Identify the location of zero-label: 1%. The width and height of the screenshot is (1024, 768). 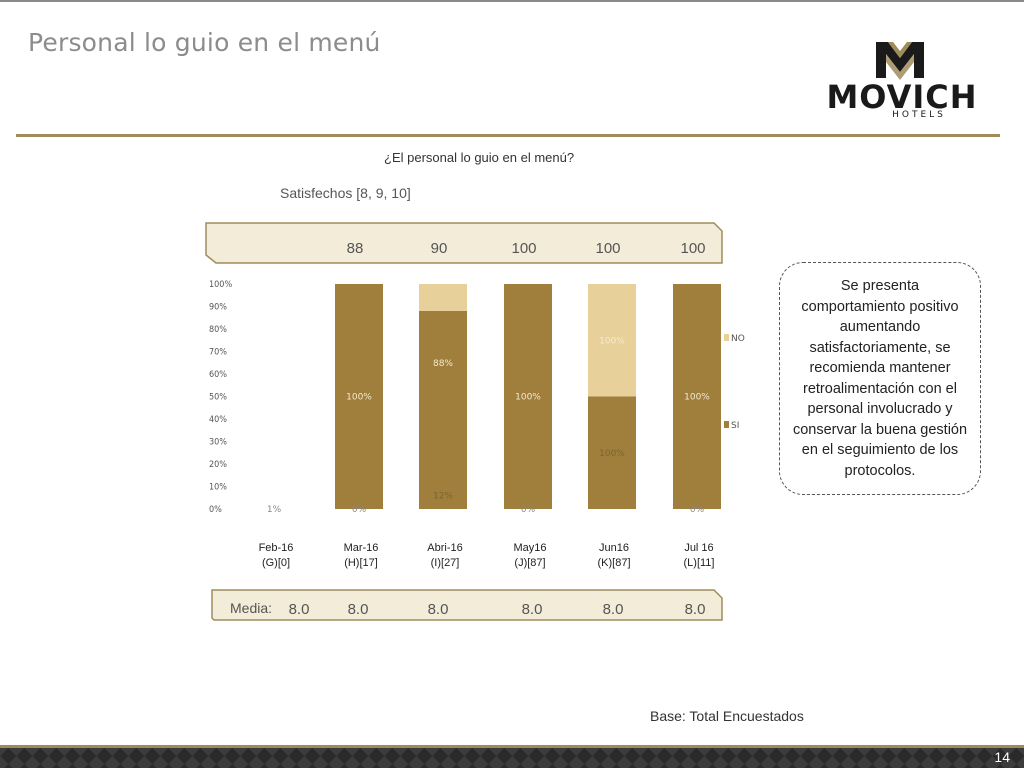
(274, 510).